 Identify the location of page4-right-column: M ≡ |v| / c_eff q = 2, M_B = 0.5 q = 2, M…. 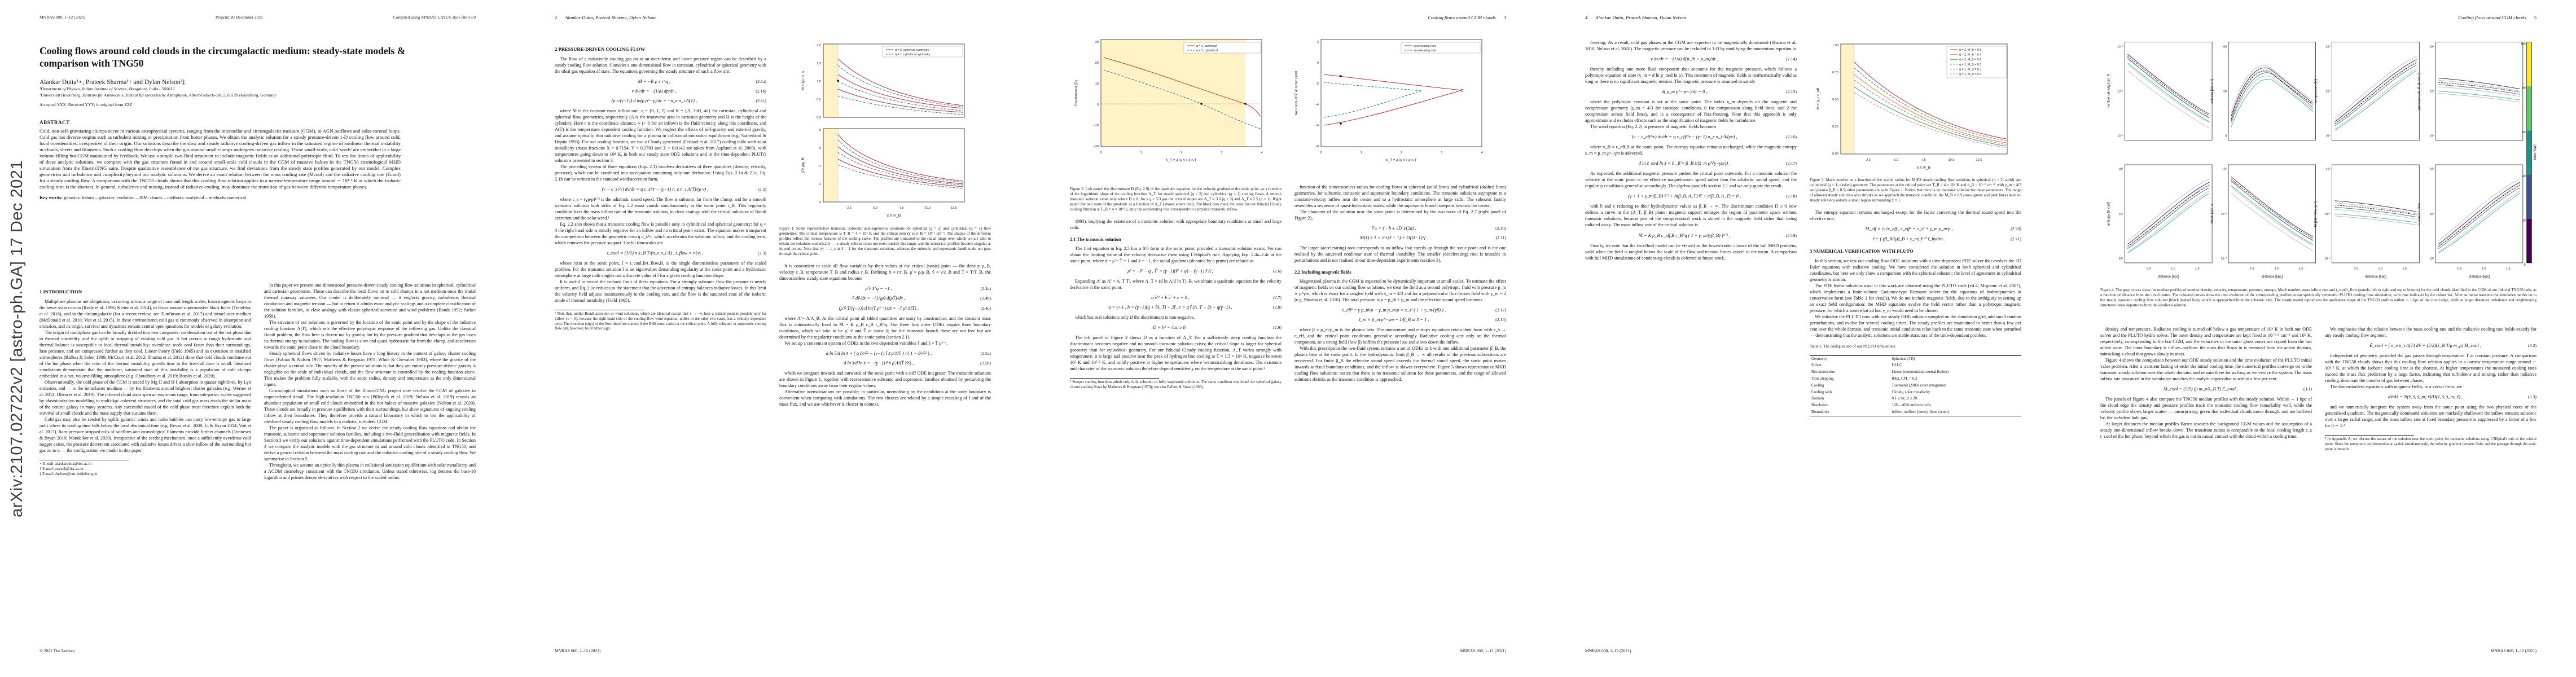
(1915, 337).